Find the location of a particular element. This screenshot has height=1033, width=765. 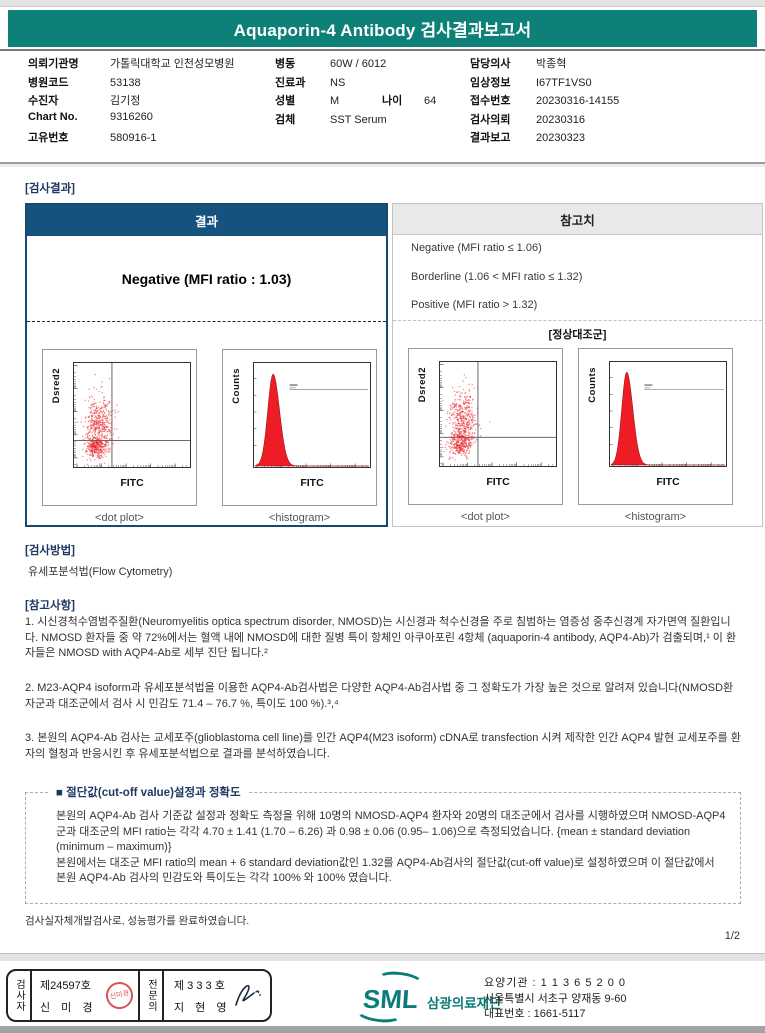

control-histogram-chart is located at coordinates (668, 414).